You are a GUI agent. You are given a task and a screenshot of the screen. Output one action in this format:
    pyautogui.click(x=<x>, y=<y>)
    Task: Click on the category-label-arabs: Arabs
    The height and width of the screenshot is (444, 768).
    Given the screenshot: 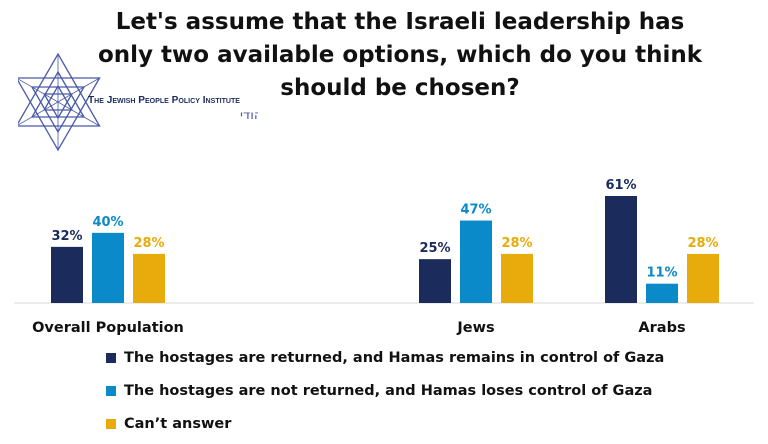 What is the action you would take?
    pyautogui.click(x=661, y=328)
    